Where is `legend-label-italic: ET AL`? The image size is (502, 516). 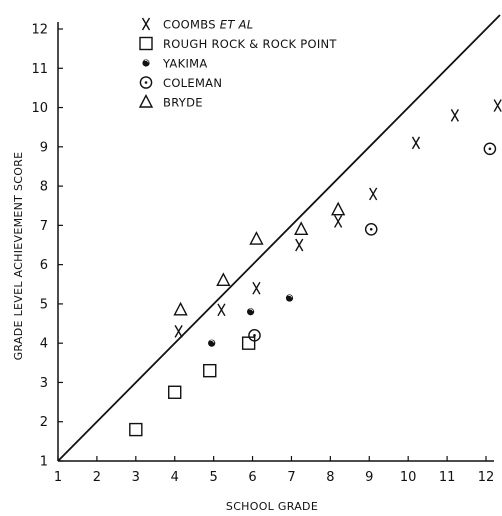 legend-label-italic: ET AL is located at coordinates (235, 25).